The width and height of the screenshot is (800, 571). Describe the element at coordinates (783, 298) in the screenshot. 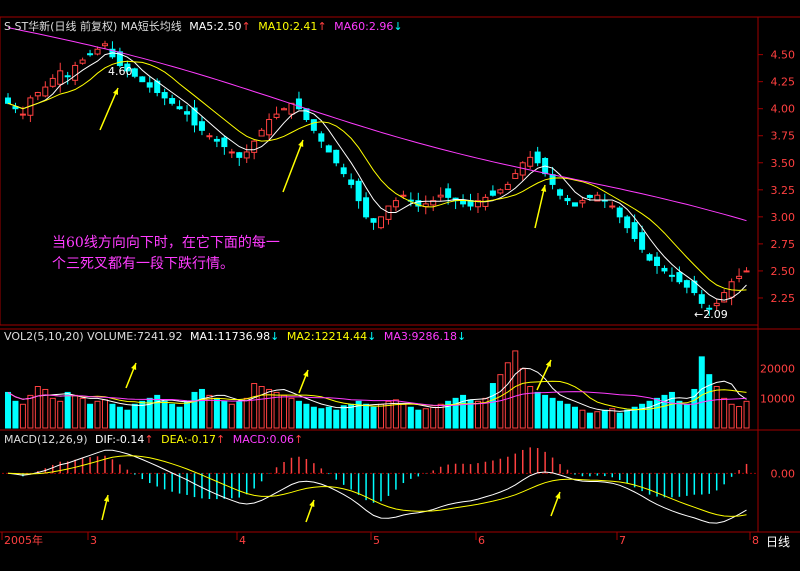

I see `y-tick-label: 2.25` at that location.